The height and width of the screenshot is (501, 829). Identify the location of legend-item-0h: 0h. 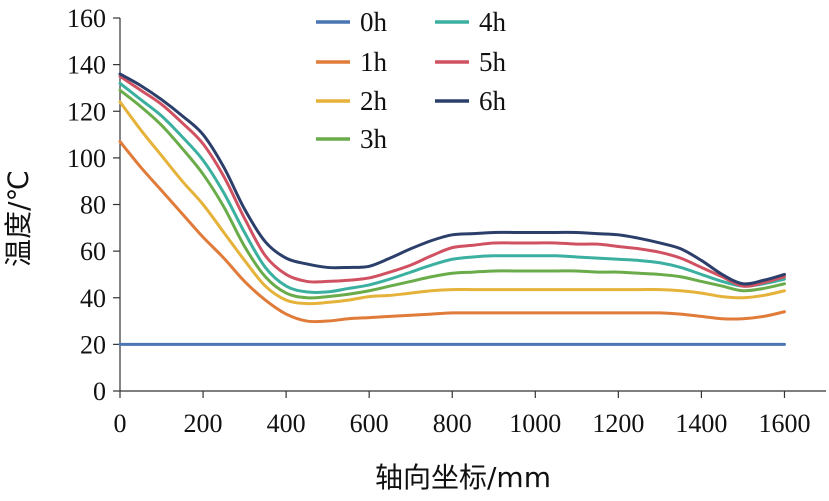
(352, 22).